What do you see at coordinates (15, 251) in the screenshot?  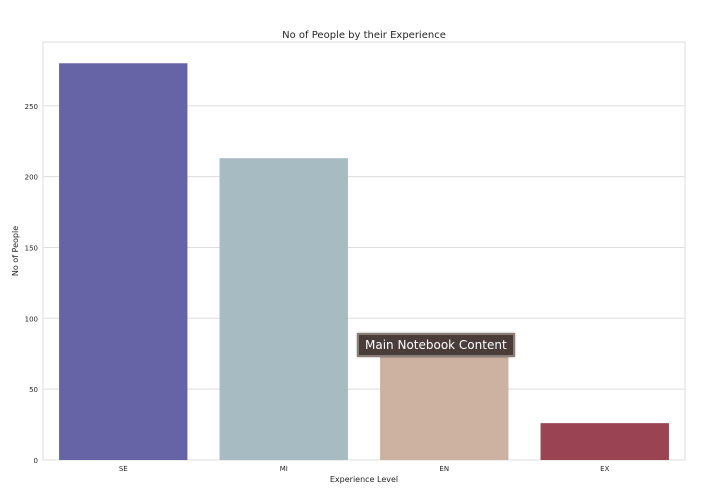 I see `y-axis-label: No of People` at bounding box center [15, 251].